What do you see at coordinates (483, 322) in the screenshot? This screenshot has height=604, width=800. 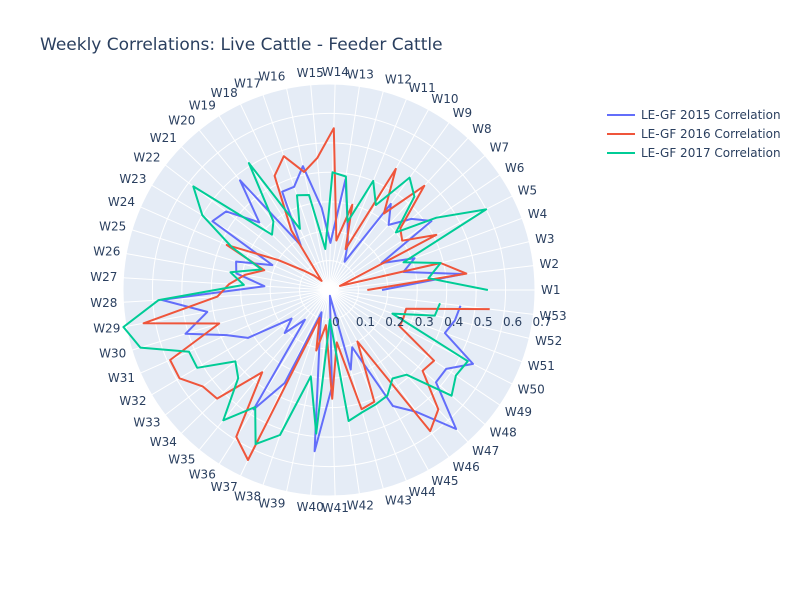 I see `radial-tick-label: 0.5` at bounding box center [483, 322].